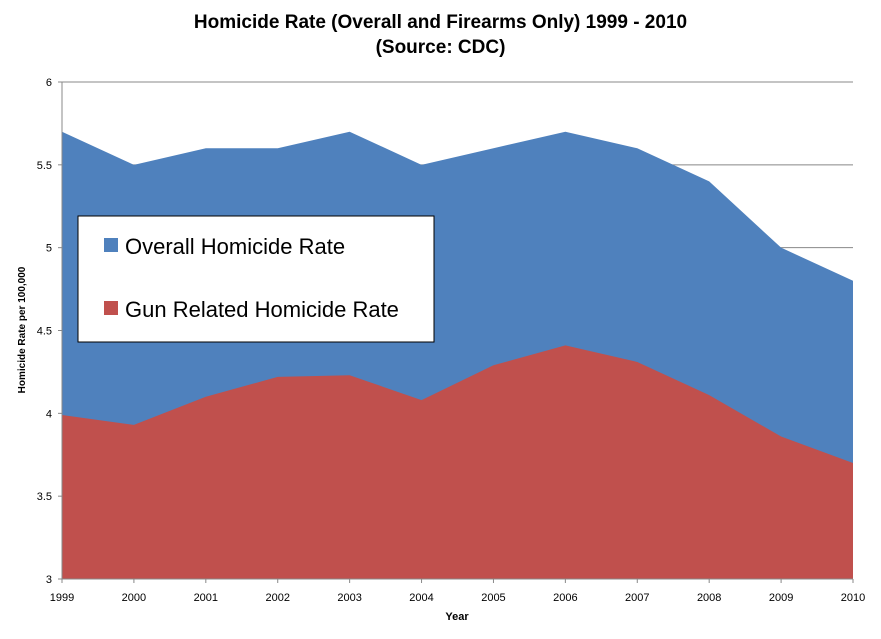  Describe the element at coordinates (22, 329) in the screenshot. I see `y-axis-label: Homicide Rate per 100,000` at that location.